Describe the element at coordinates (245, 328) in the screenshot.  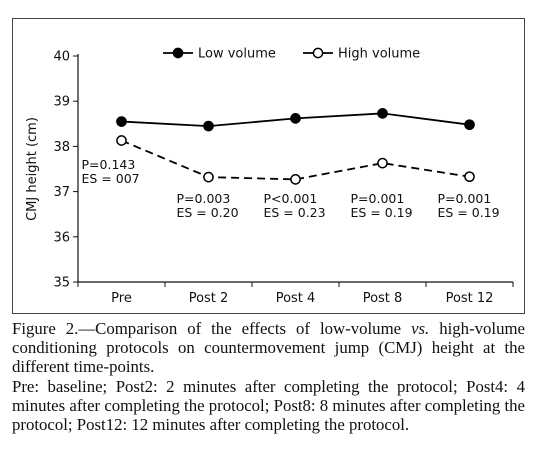
I see `caption-text-start: —Comparison of the effects of low-volume` at that location.